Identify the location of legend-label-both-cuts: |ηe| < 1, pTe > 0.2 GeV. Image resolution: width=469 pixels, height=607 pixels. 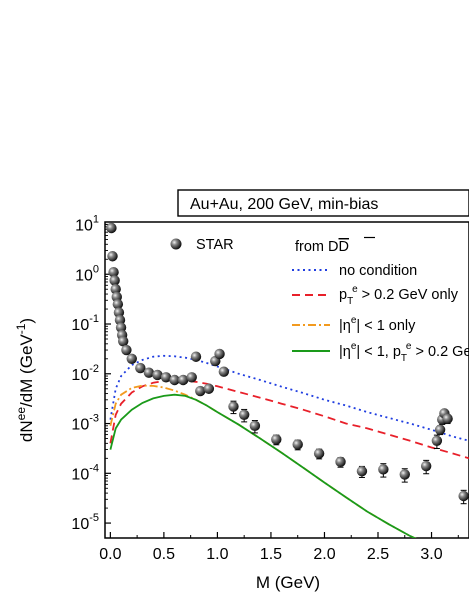
(404, 352).